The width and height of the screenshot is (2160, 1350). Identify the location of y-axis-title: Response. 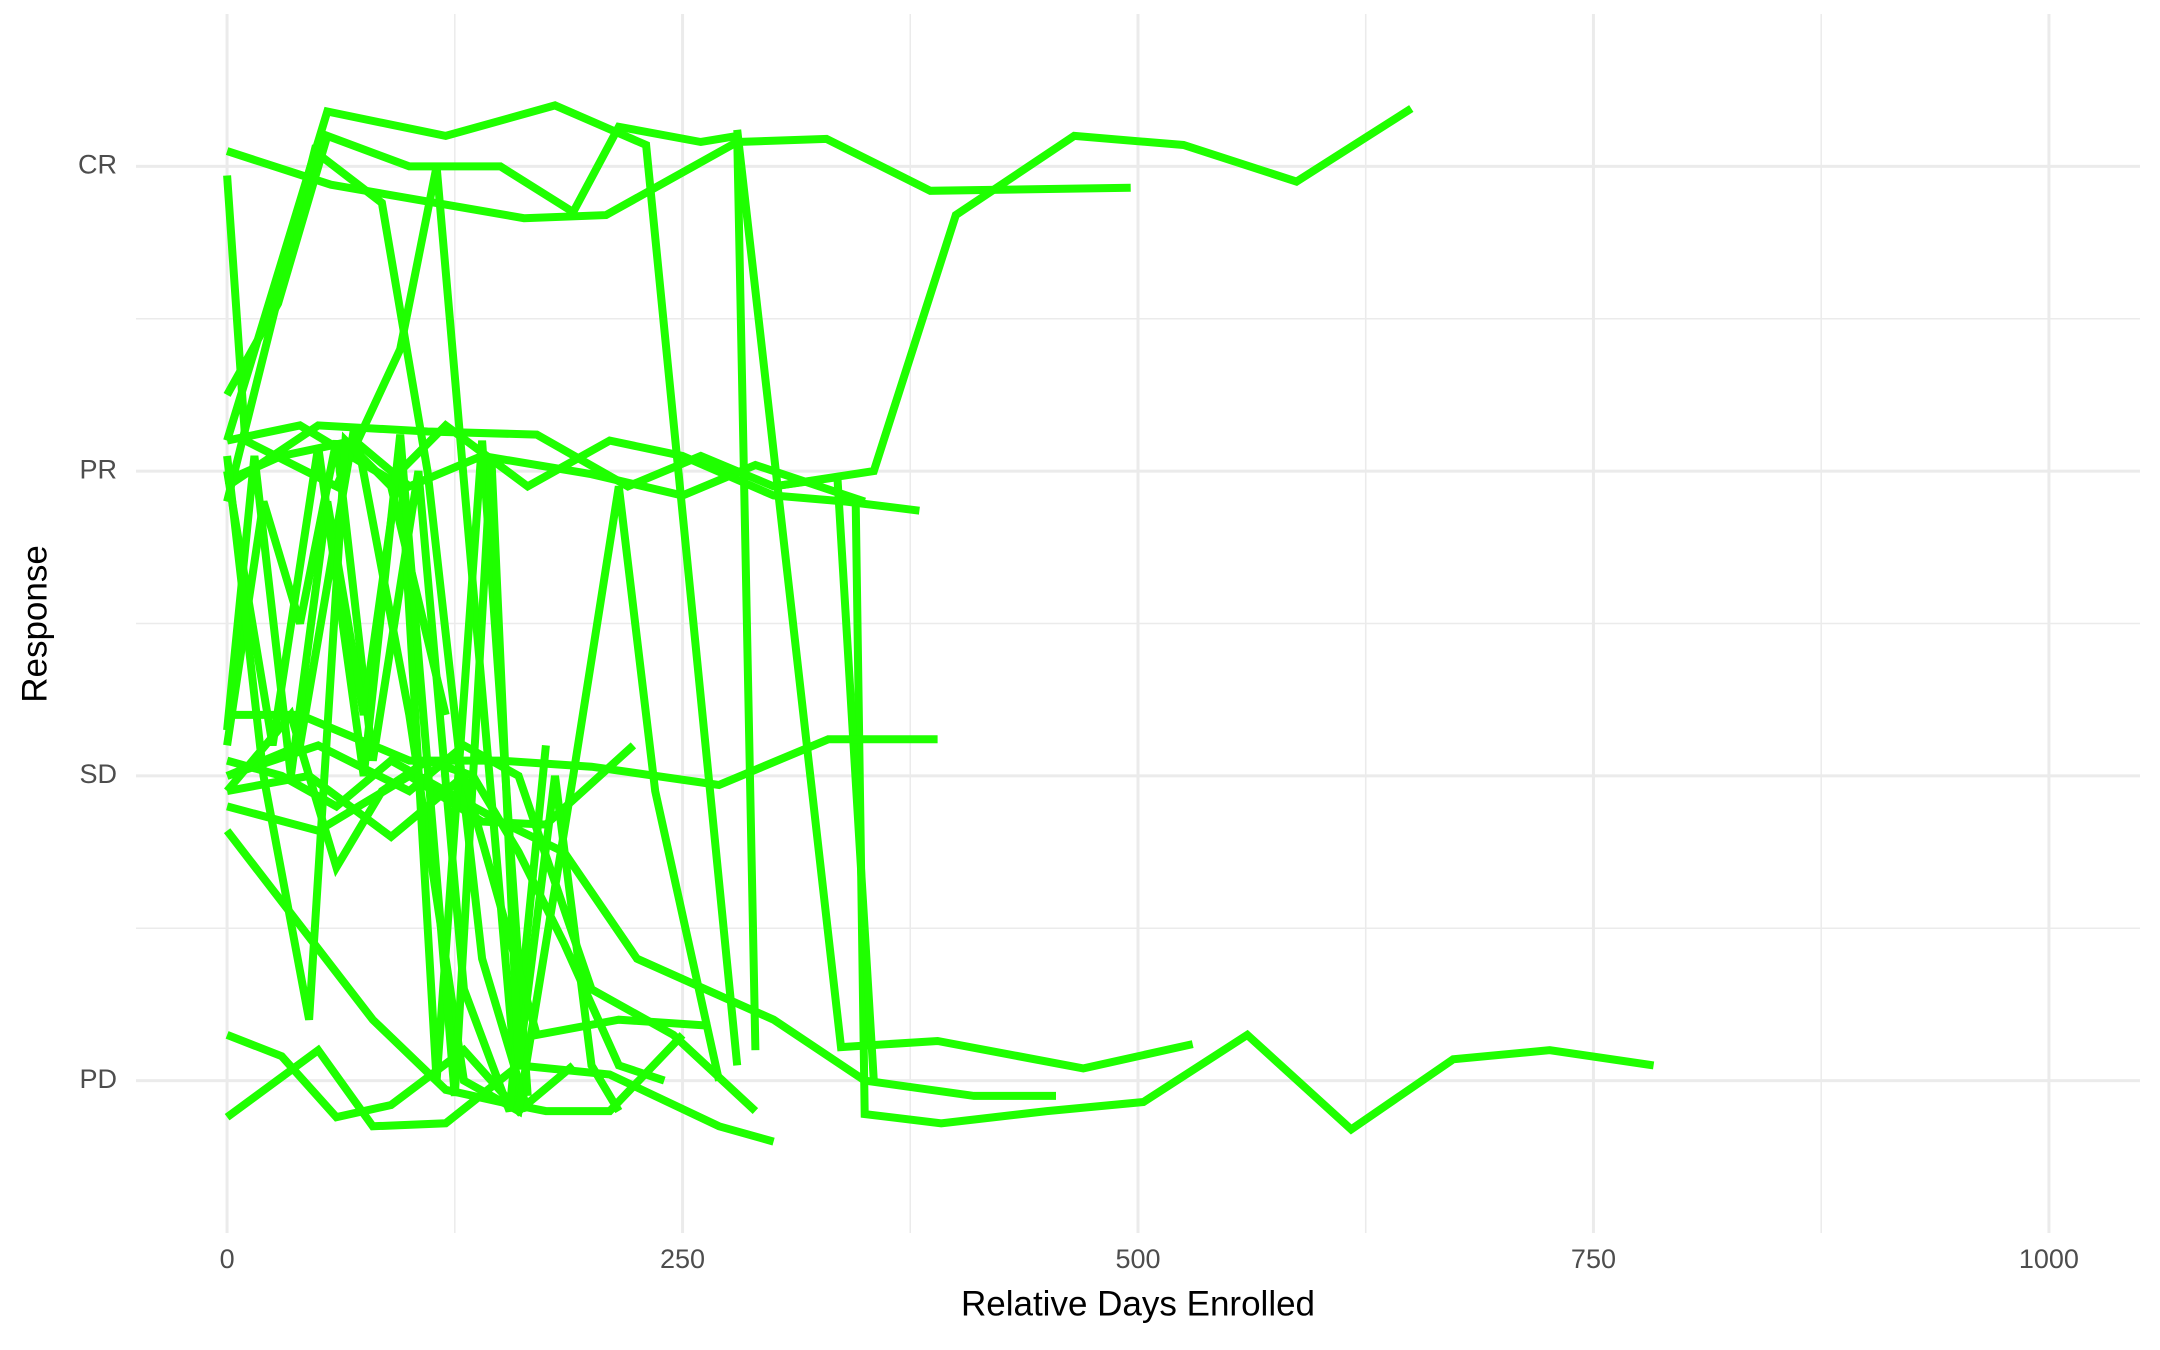
(34, 624).